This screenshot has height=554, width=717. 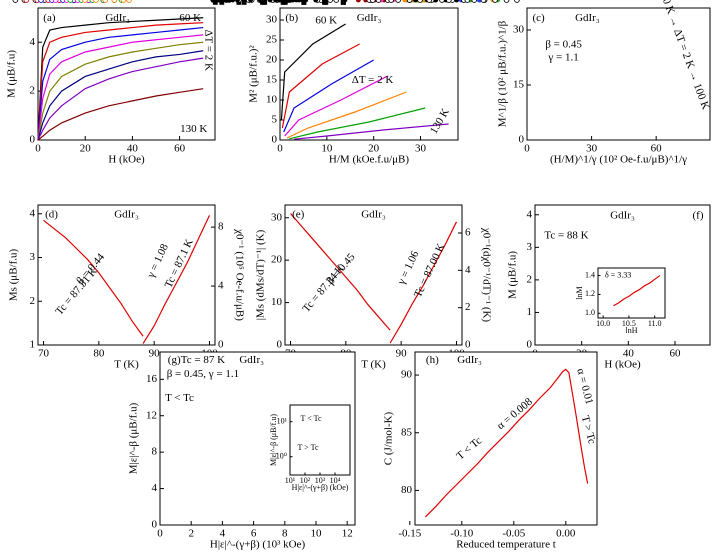 I want to click on annotation: T > Tc, so click(x=308, y=447).